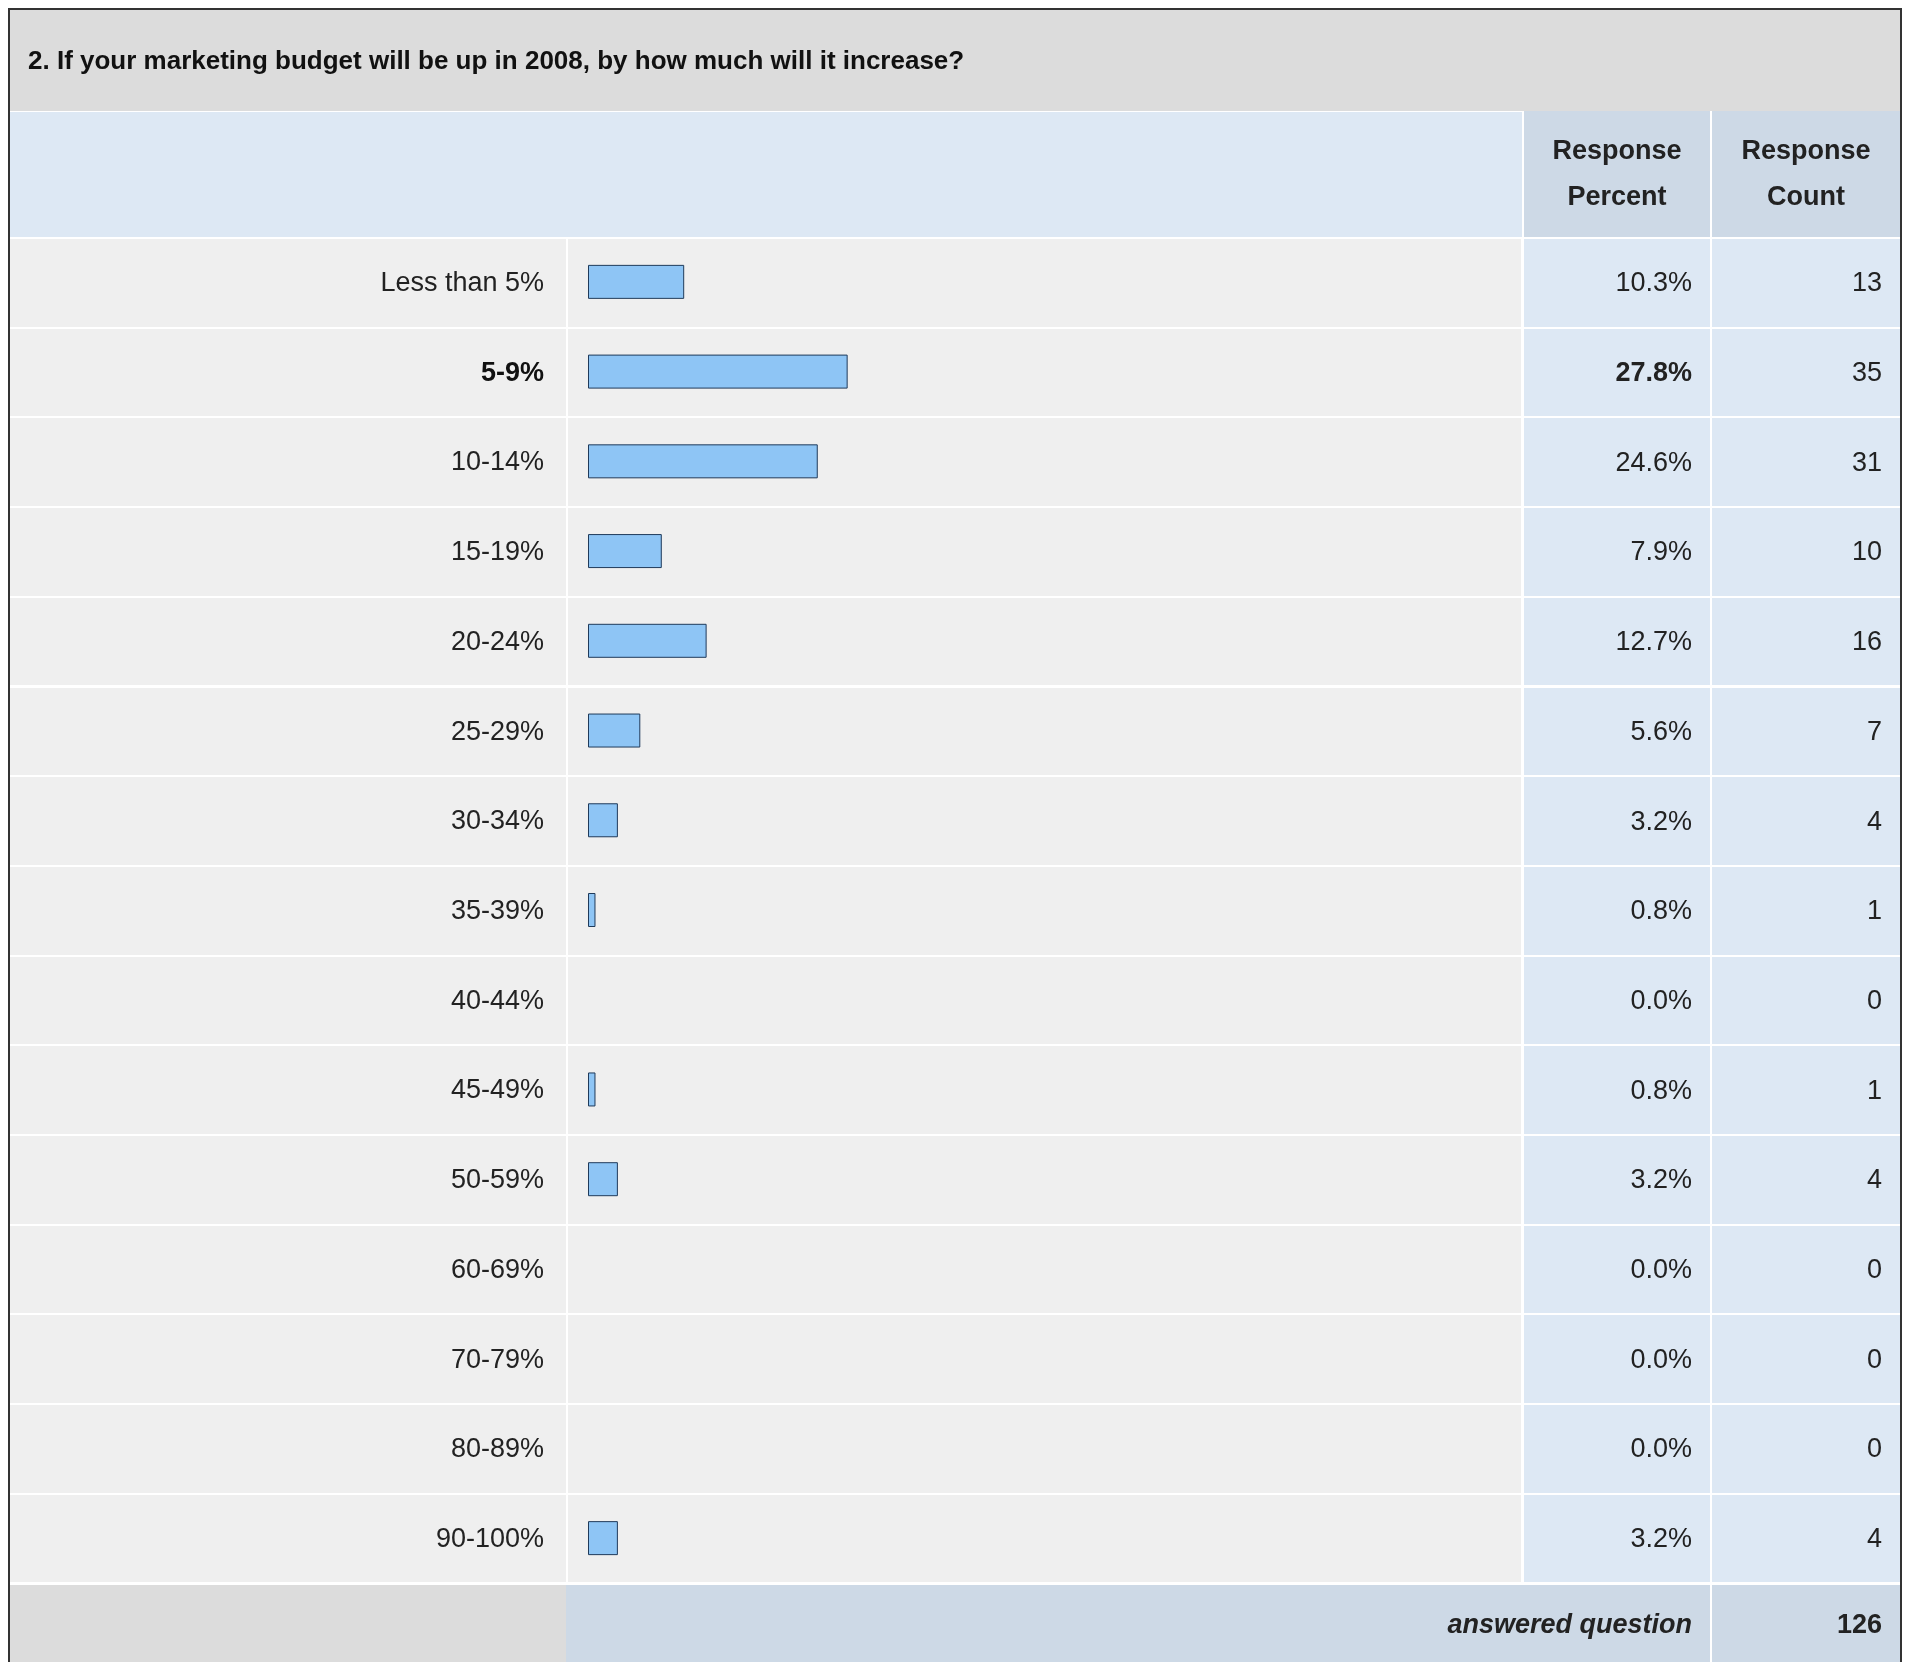 Image resolution: width=1907 pixels, height=1662 pixels. I want to click on text: Response Count, so click(1805, 174).